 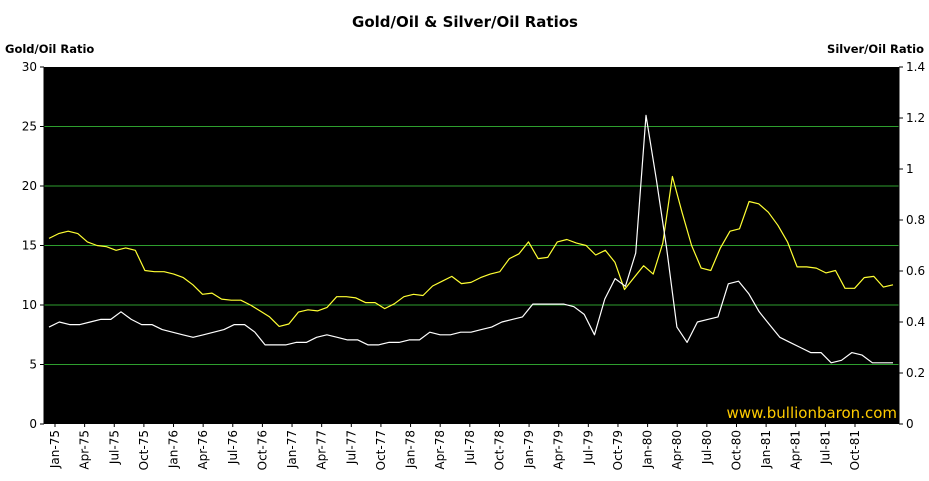 I want to click on left-axis-title: Gold/Oil Ratio, so click(x=49, y=49).